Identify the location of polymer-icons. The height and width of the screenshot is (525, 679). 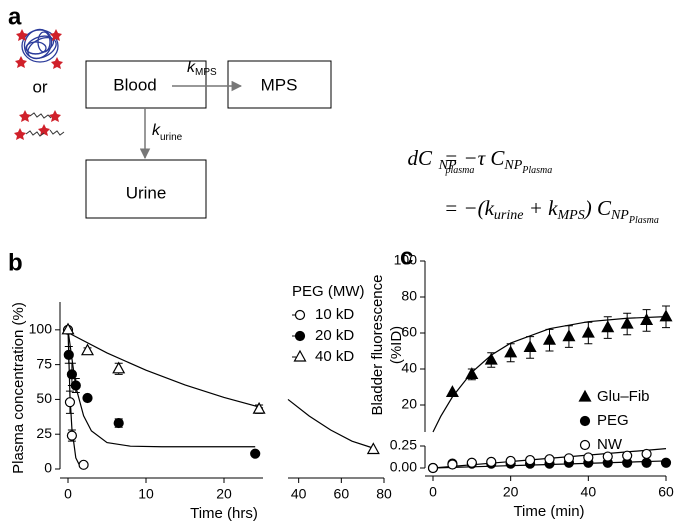
(45, 124).